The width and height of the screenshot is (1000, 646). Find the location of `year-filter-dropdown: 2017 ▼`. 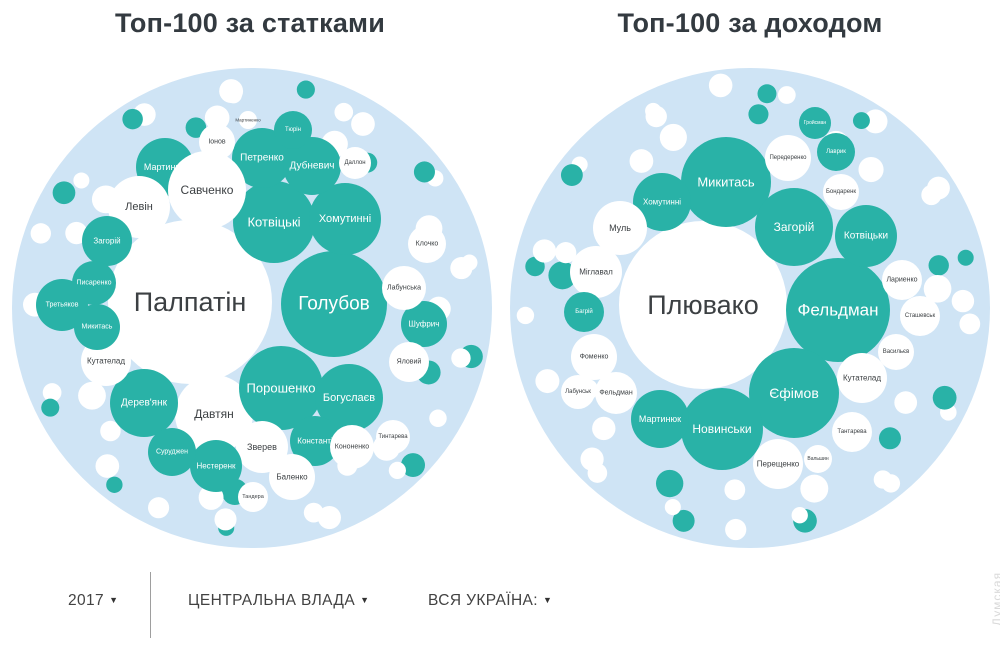

year-filter-dropdown: 2017 ▼ is located at coordinates (93, 601).